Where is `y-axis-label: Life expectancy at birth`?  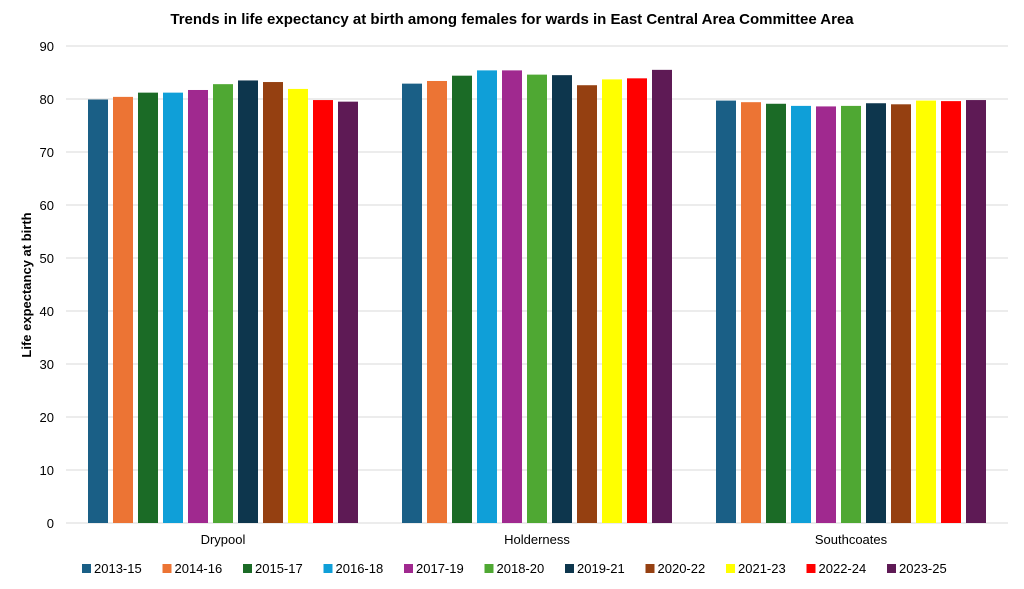
y-axis-label: Life expectancy at birth is located at coordinates (26, 284).